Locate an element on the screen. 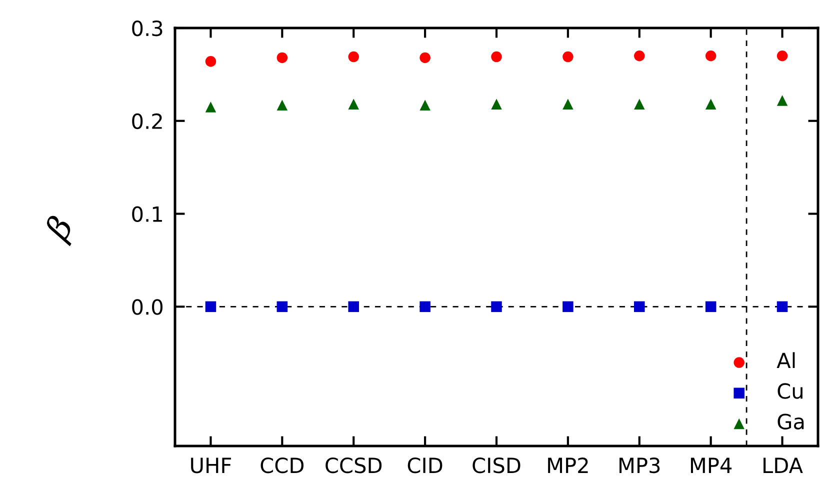 Image resolution: width=830 pixels, height=503 pixels. y-axis-title: β is located at coordinates (61, 230).